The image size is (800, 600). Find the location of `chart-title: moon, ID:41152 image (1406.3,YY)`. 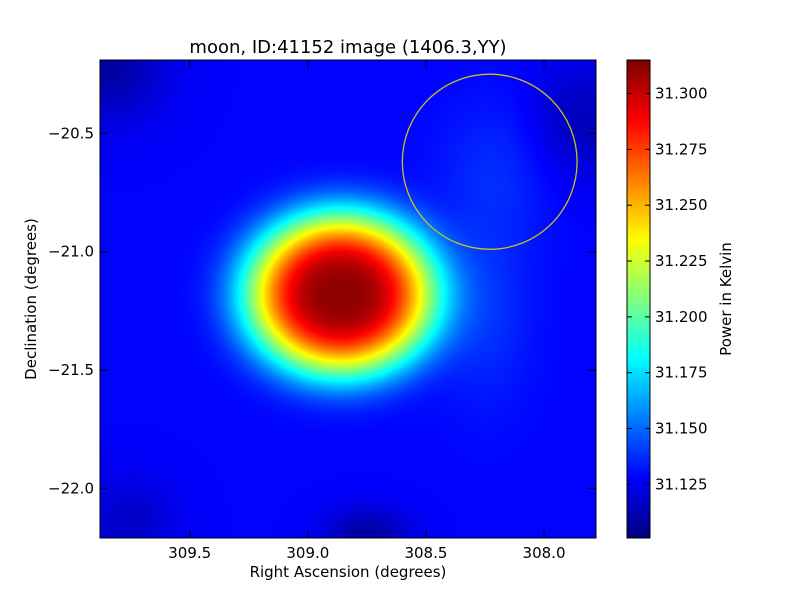

chart-title: moon, ID:41152 image (1406.3,YY) is located at coordinates (347, 47).